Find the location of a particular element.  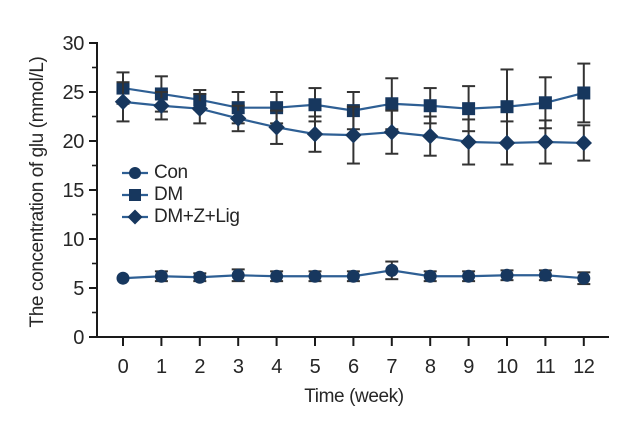

square-legend-marker-icon is located at coordinates (135, 195).